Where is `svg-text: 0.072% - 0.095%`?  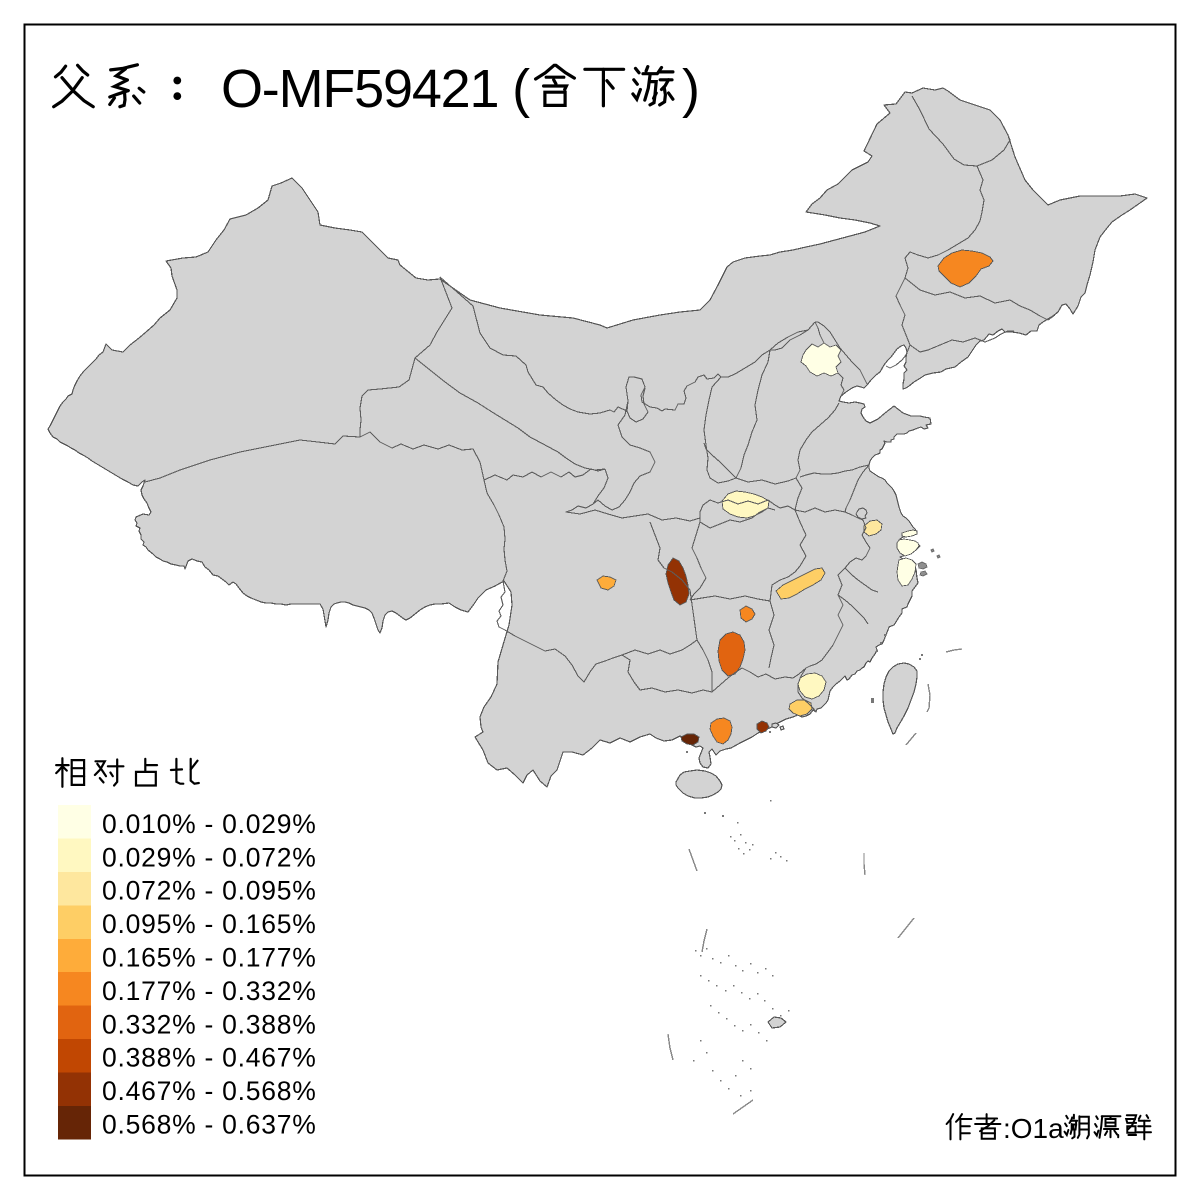
svg-text: 0.072% - 0.095% is located at coordinates (209, 891).